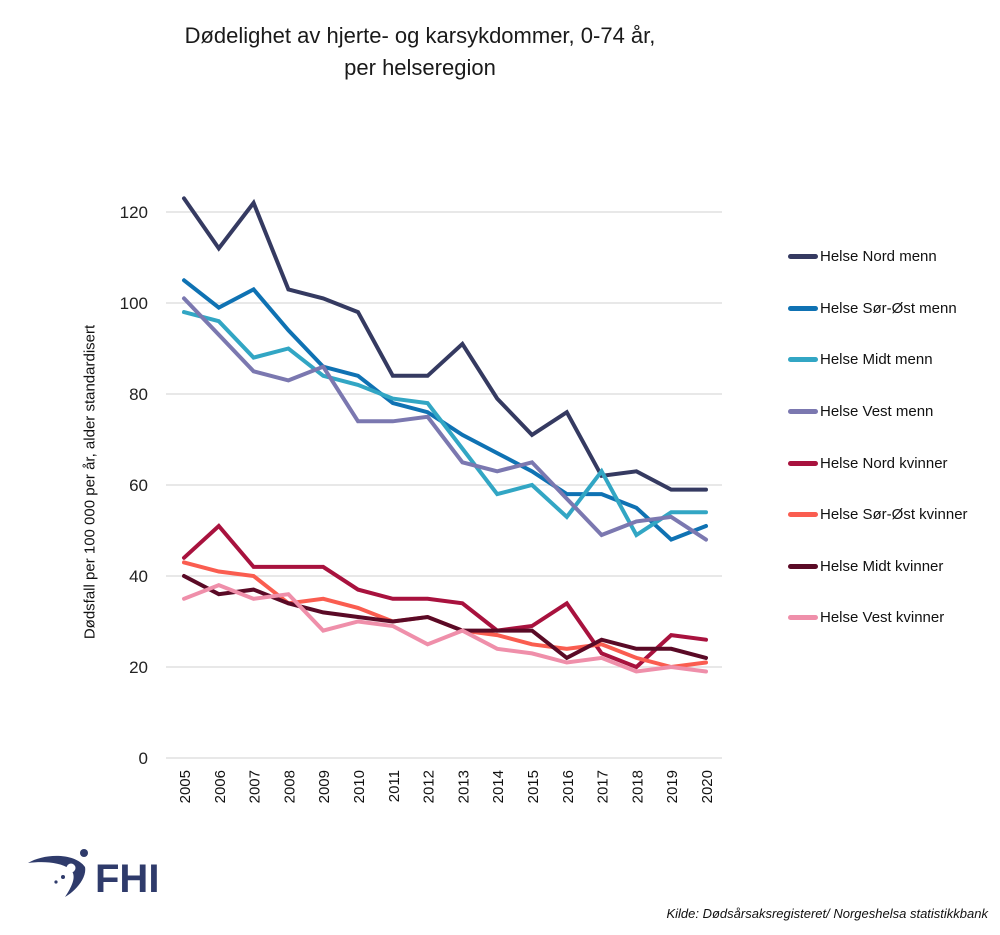  What do you see at coordinates (134, 303) in the screenshot?
I see `y-tick-label: 100` at bounding box center [134, 303].